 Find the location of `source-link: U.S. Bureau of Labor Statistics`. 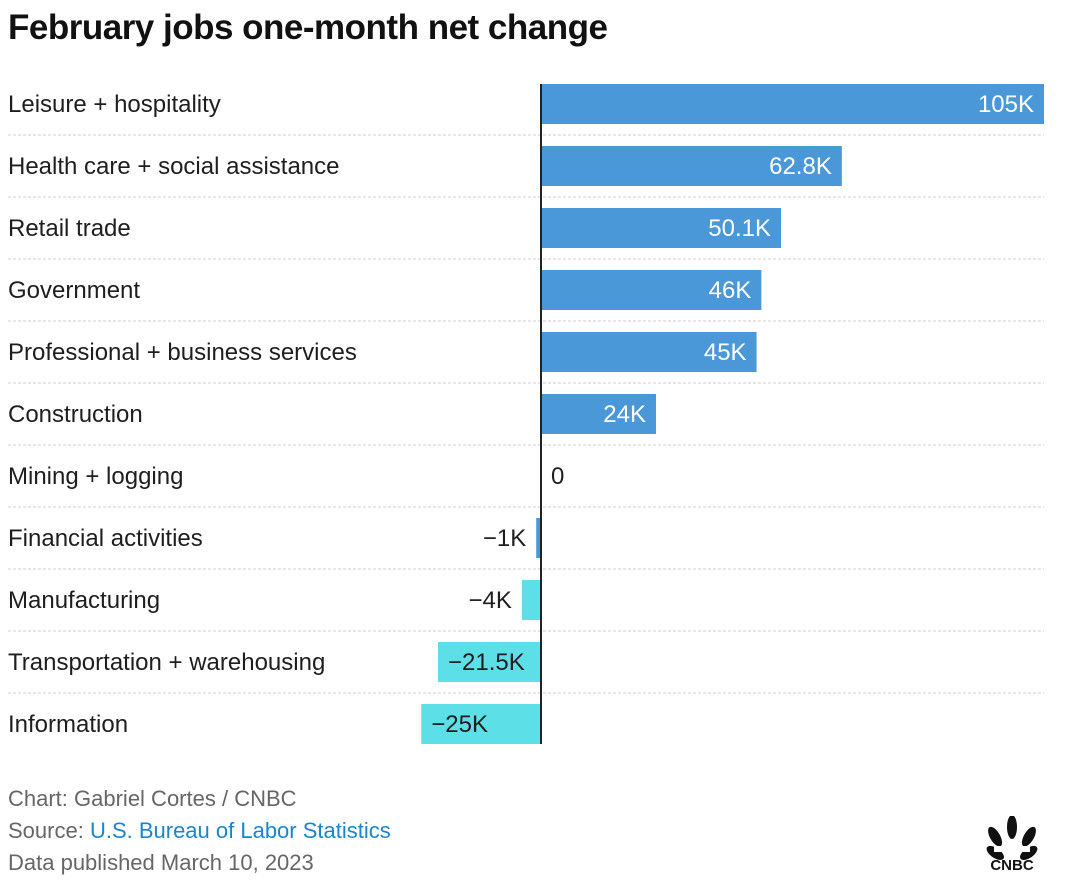

source-link: U.S. Bureau of Labor Statistics is located at coordinates (240, 830).